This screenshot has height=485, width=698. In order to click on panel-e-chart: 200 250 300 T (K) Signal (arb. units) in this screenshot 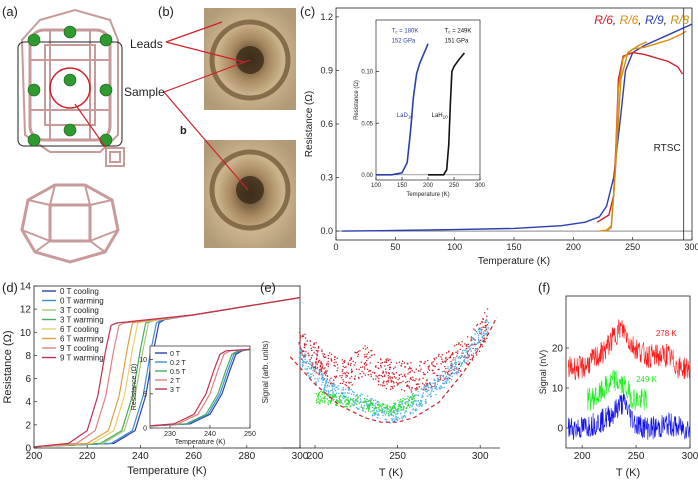, I will do `click(380, 393)`.